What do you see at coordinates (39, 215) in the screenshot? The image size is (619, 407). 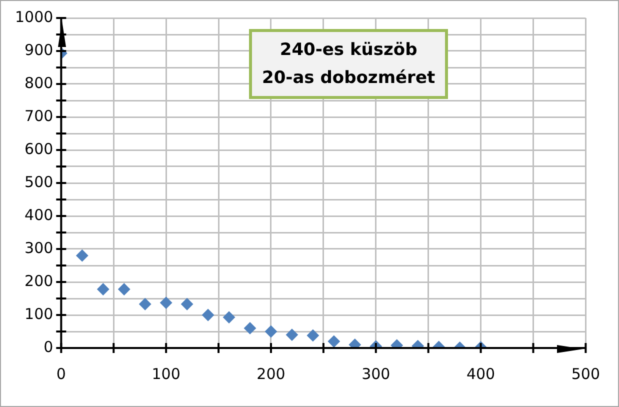 I see `y-tick-label: 400` at bounding box center [39, 215].